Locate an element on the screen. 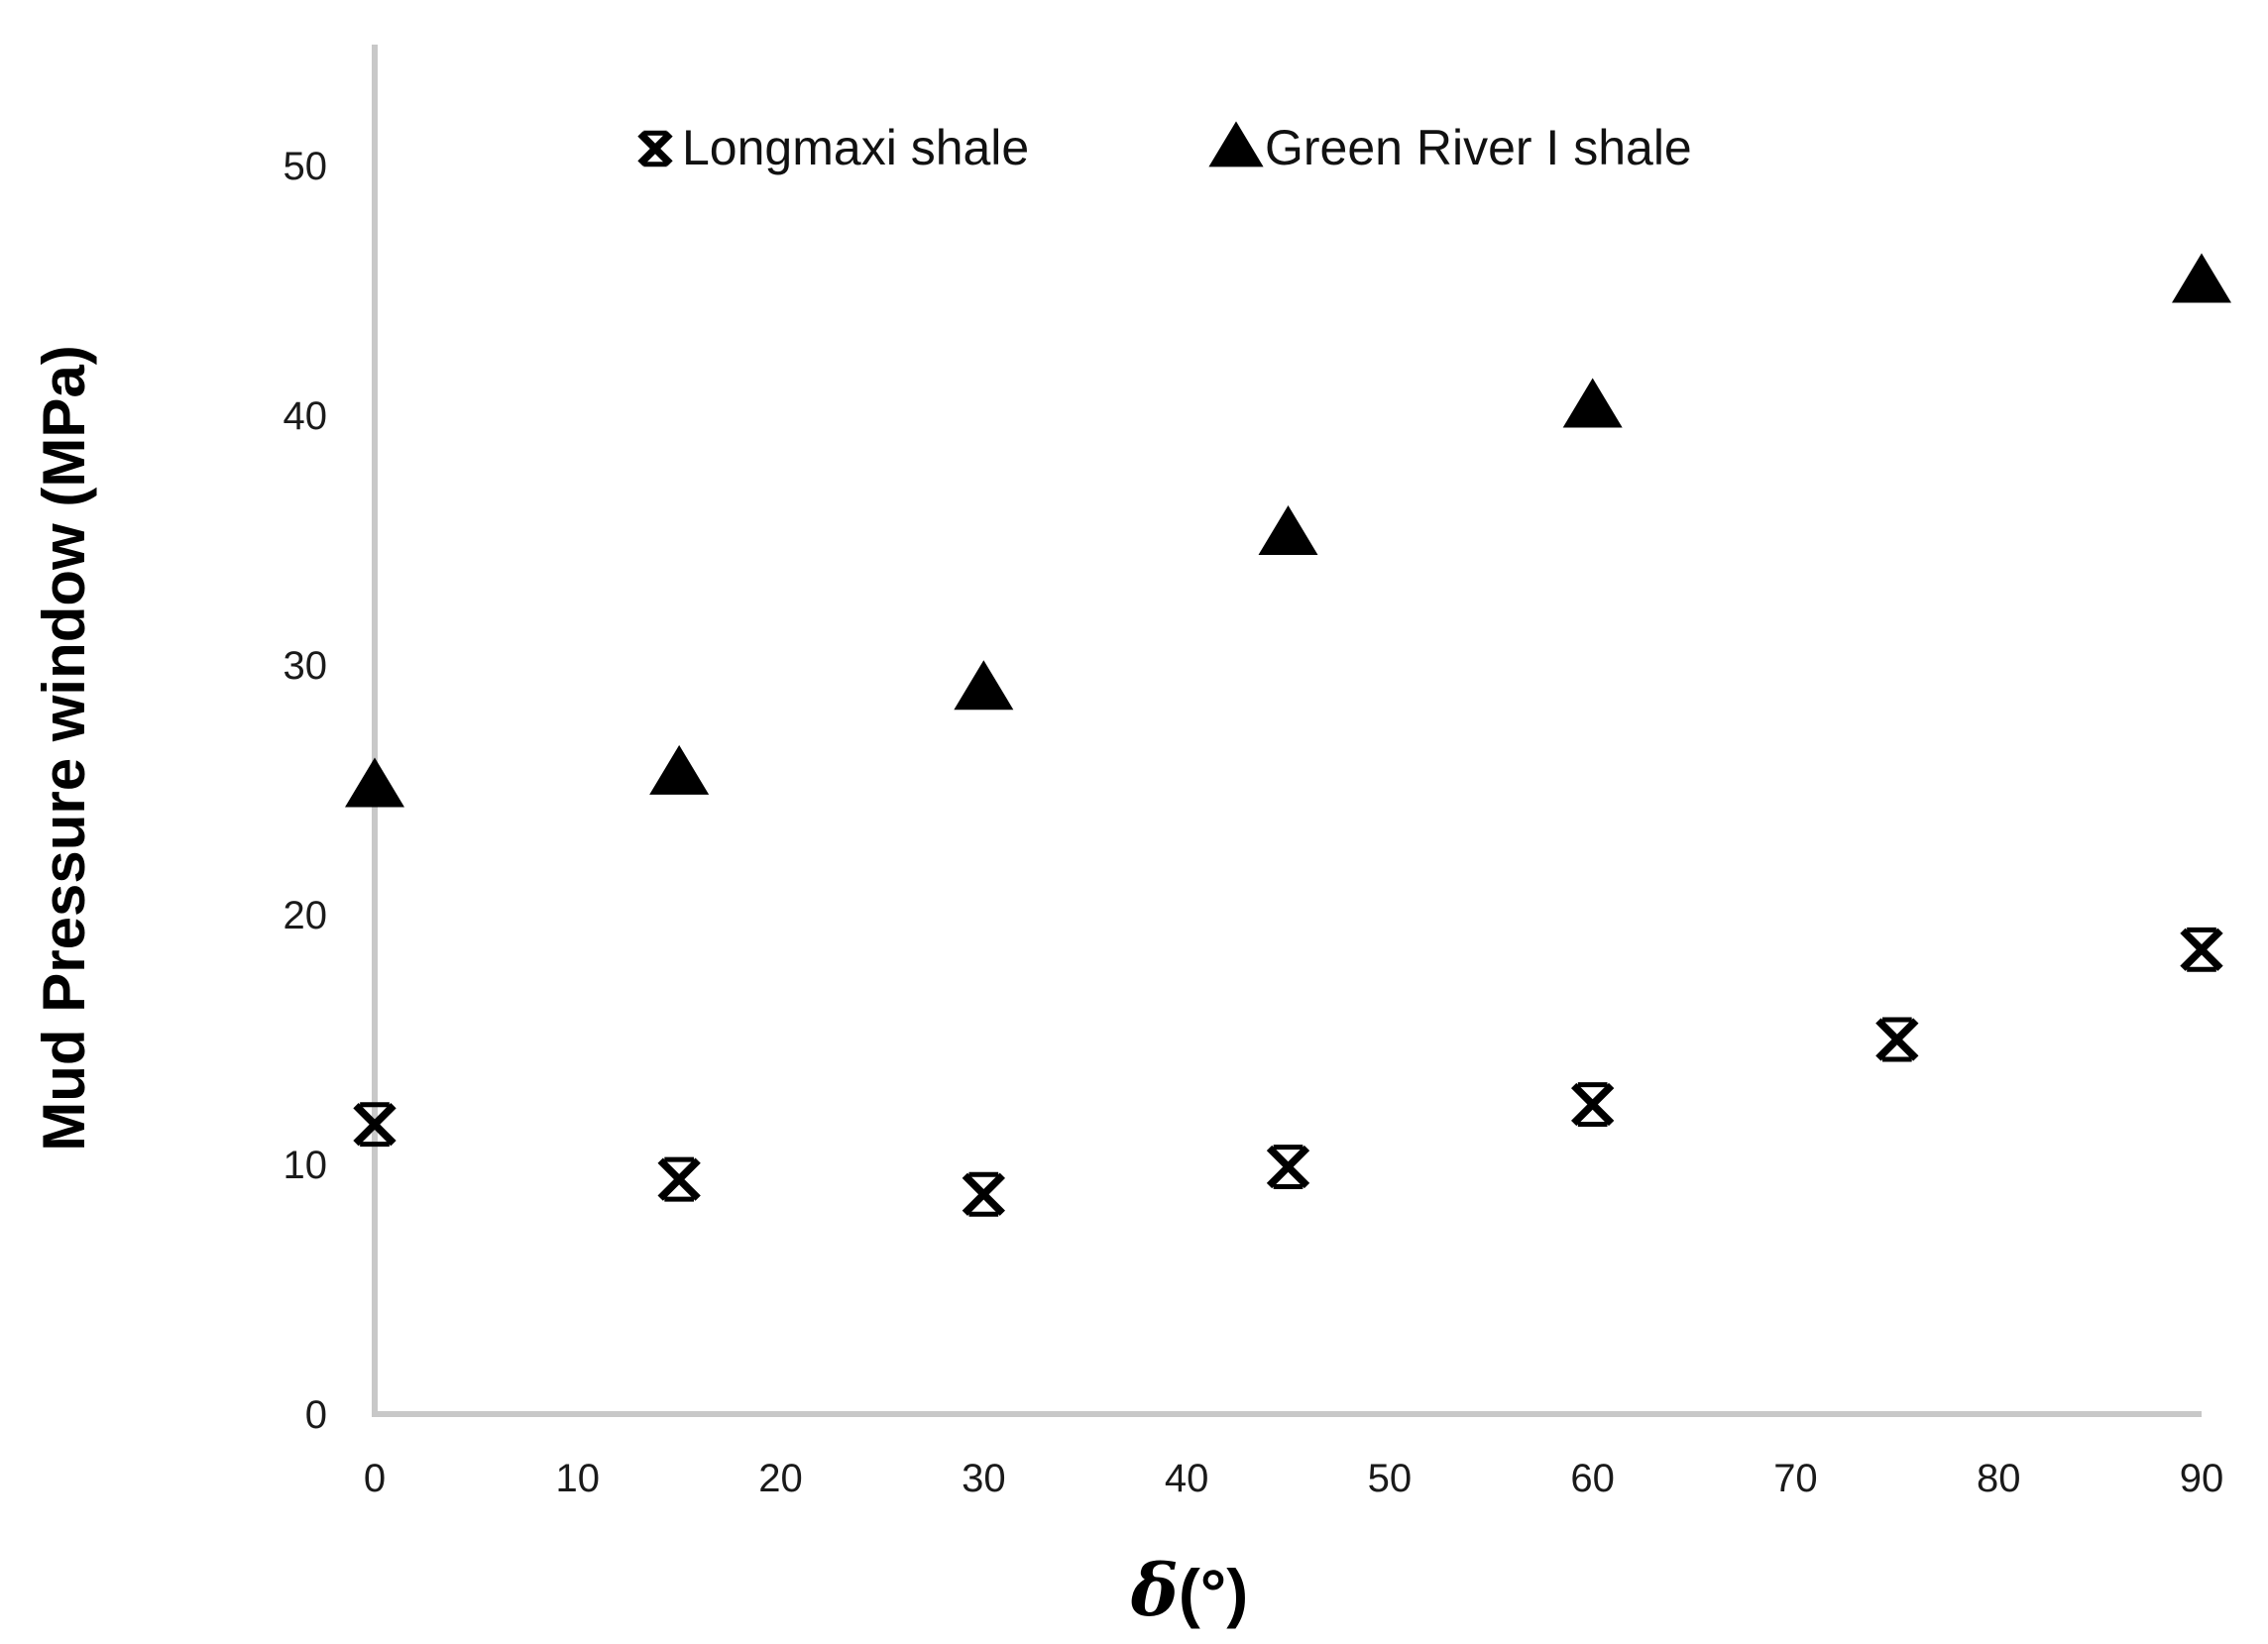 Image resolution: width=2268 pixels, height=1644 pixels. x-axis-title: δ(°) is located at coordinates (1189, 1590).